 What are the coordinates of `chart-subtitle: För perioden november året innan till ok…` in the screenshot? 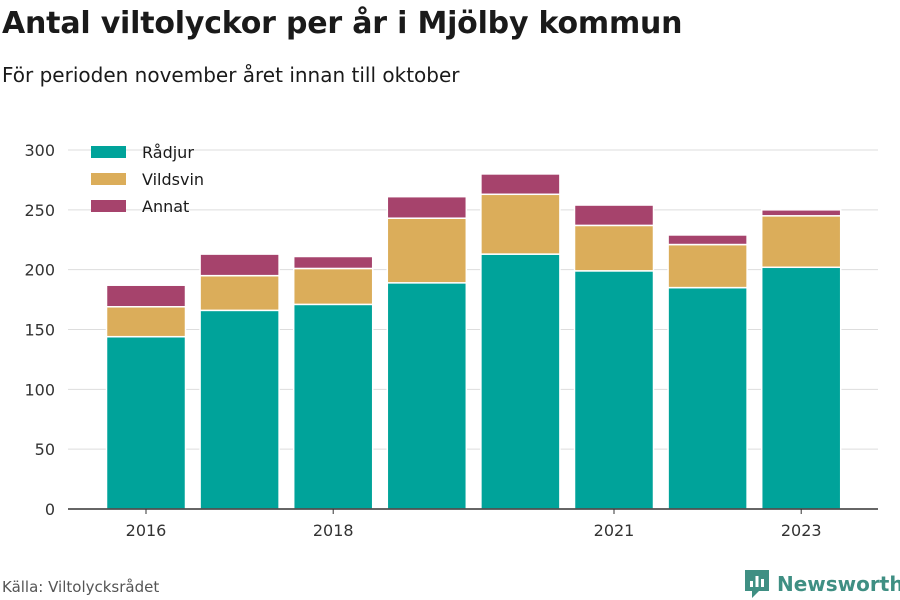 It's located at (231, 75).